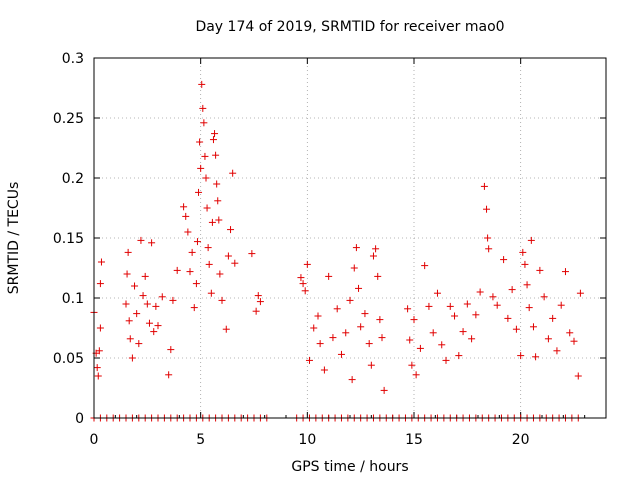 This screenshot has width=640, height=480. Describe the element at coordinates (414, 440) in the screenshot. I see `x-tick-label: 15` at that location.